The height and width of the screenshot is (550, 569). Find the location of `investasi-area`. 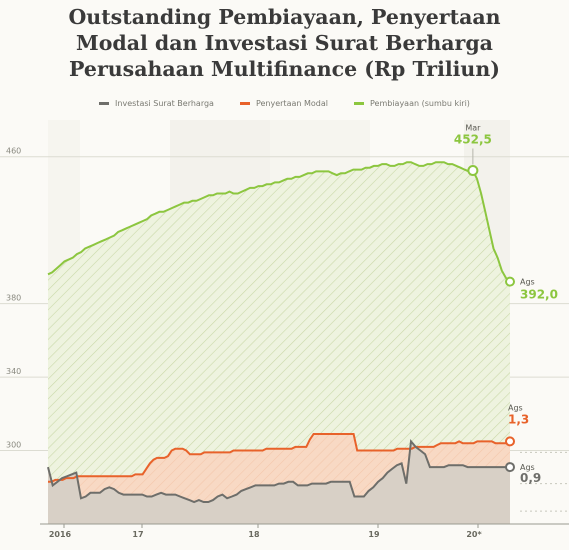

investasi-area is located at coordinates (279, 482).